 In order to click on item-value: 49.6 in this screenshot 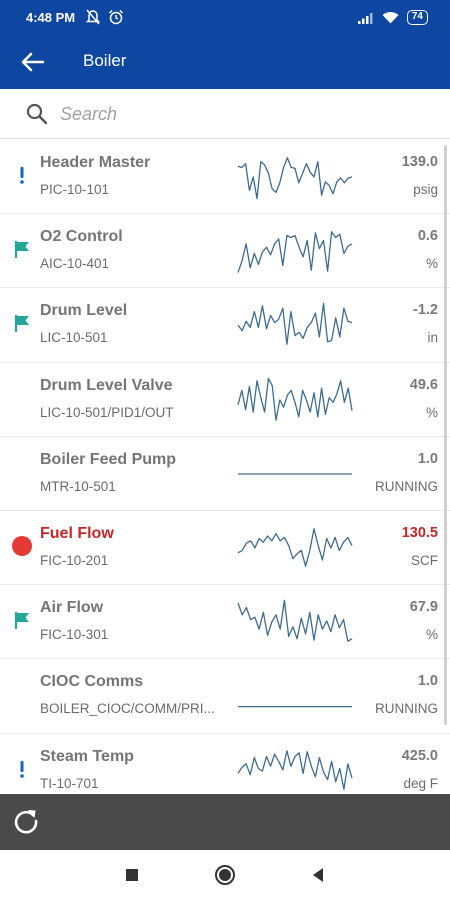, I will do `click(423, 384)`.